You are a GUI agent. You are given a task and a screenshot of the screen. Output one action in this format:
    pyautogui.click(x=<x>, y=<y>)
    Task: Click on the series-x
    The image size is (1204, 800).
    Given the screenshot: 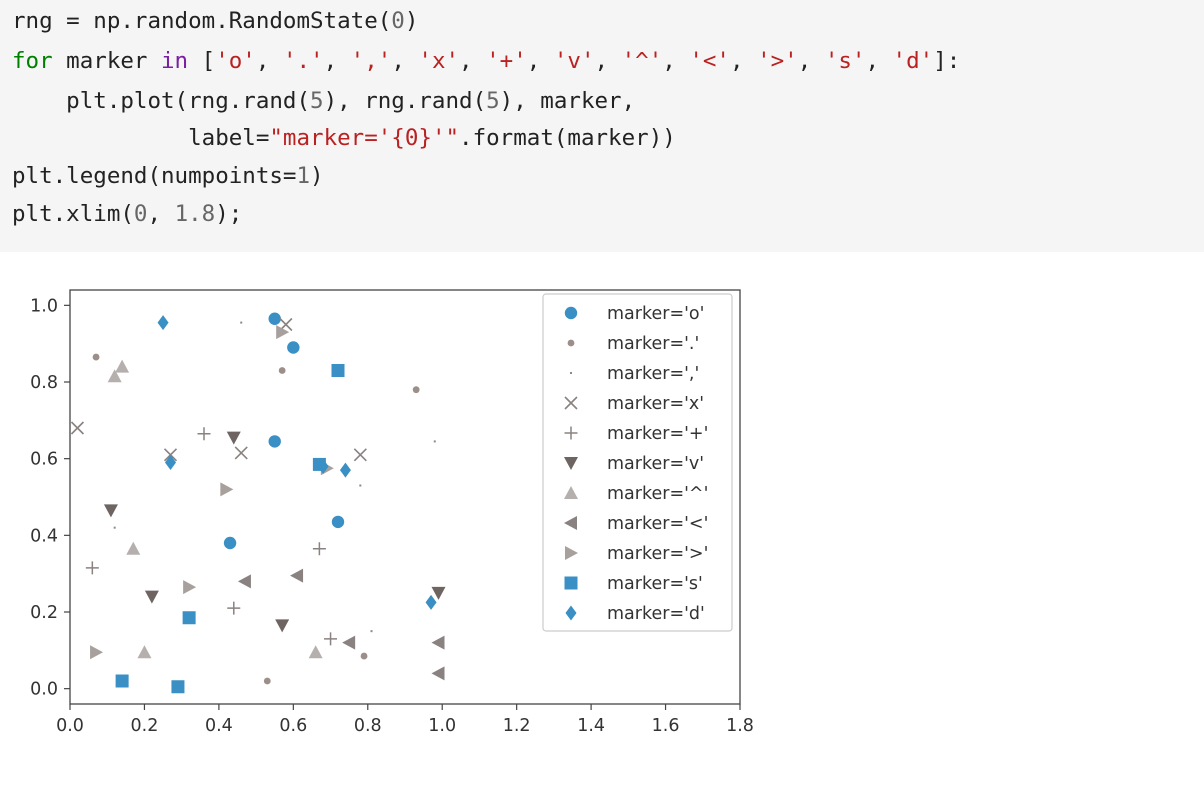 What is the action you would take?
    pyautogui.click(x=218, y=389)
    